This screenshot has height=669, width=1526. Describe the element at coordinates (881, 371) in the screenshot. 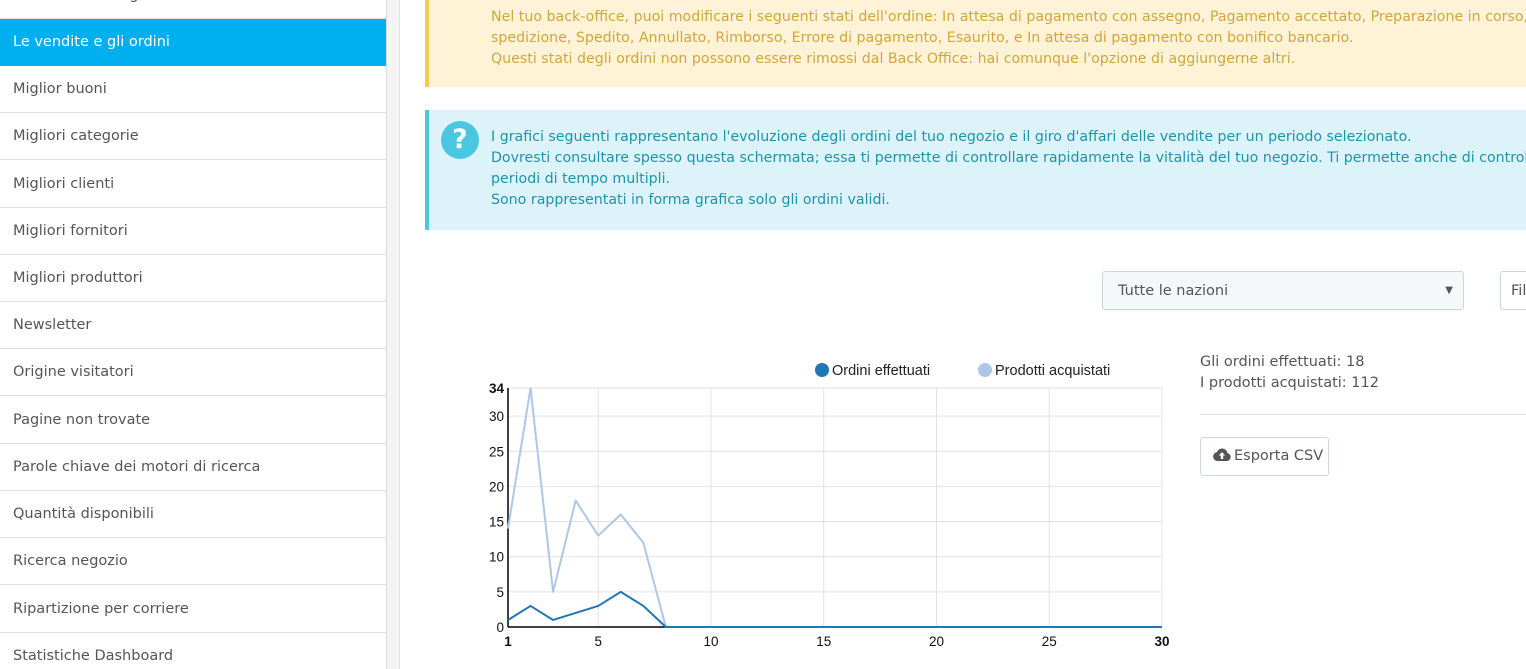

I see `legend-label: Ordini effettuati` at that location.